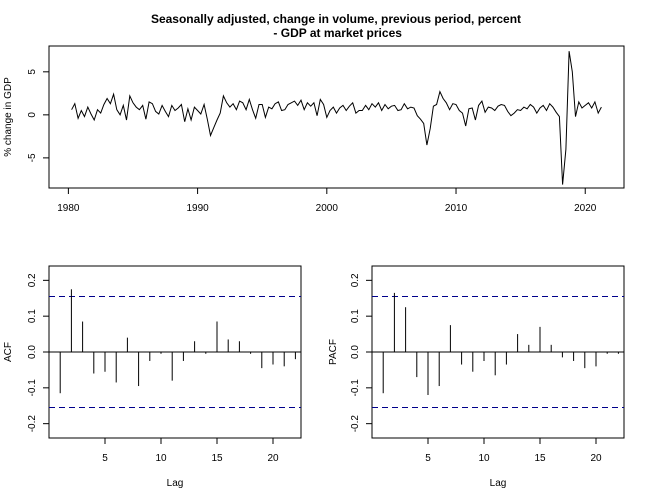 This screenshot has height=500, width=650. I want to click on pacf-y-tick-label: -0.2, so click(355, 424).